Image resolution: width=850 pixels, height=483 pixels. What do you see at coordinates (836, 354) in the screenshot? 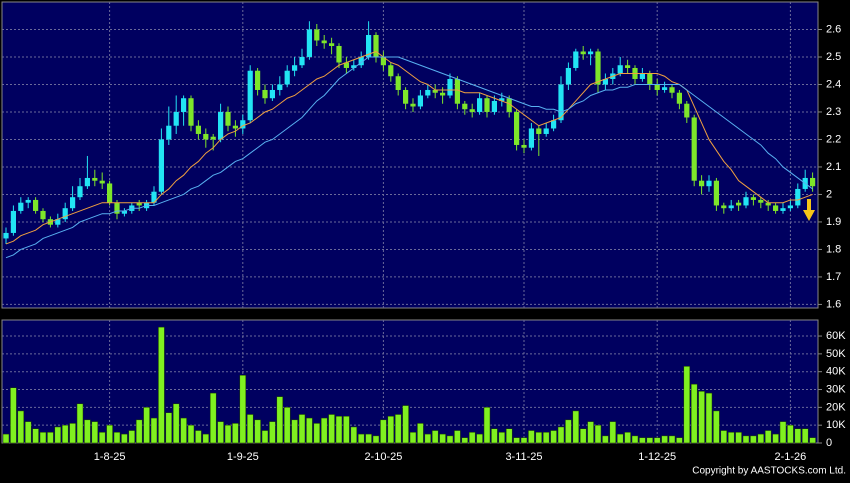
I see `y-tick-label: 50K` at bounding box center [836, 354].